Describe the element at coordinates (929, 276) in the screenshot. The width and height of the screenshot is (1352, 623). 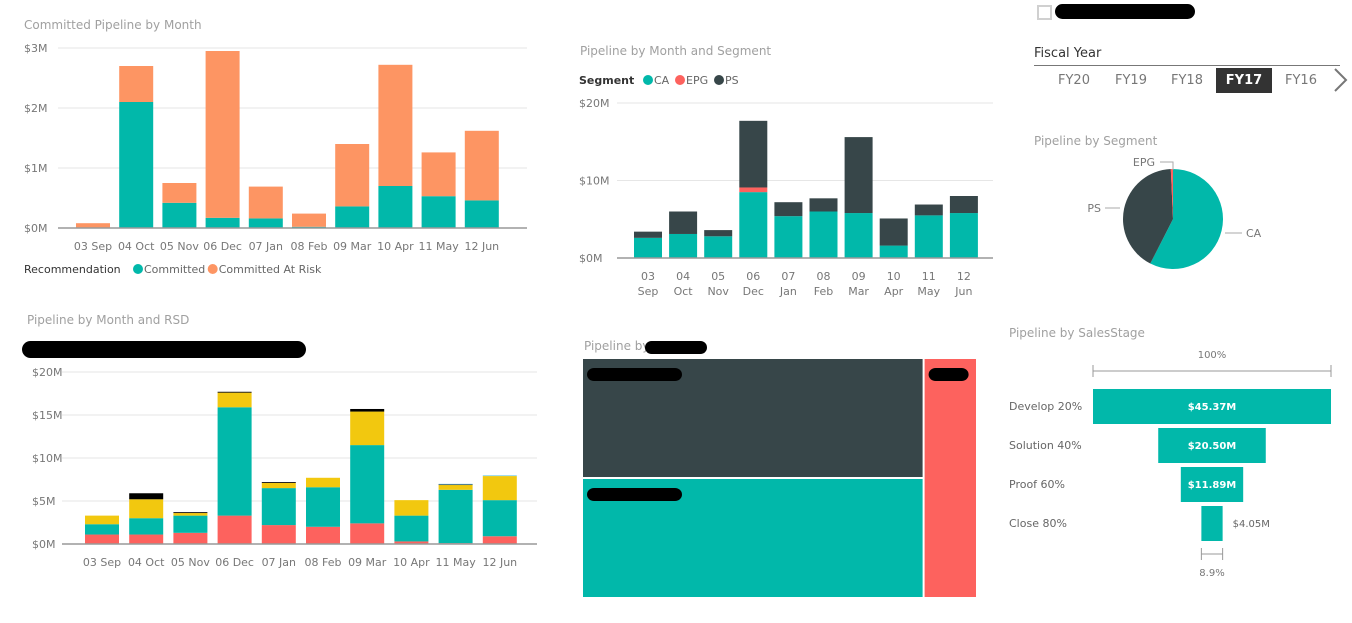
I see `x-tick-label: 11` at that location.